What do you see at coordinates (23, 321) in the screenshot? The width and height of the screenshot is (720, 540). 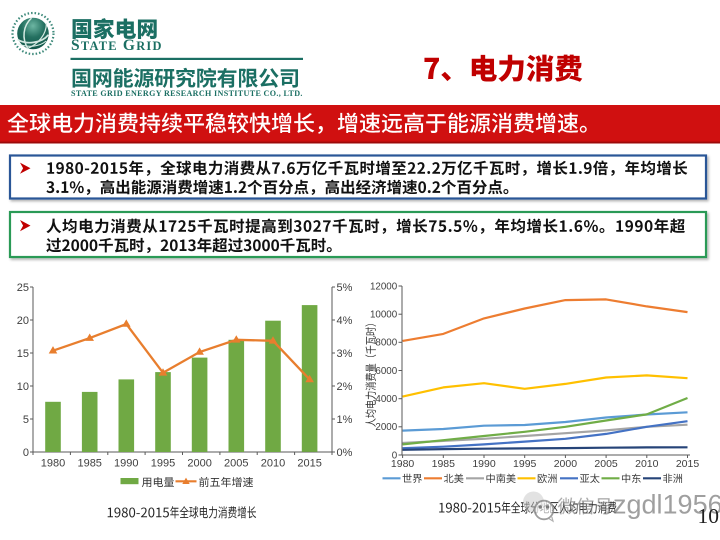 I see `svg-text: 20` at bounding box center [23, 321].